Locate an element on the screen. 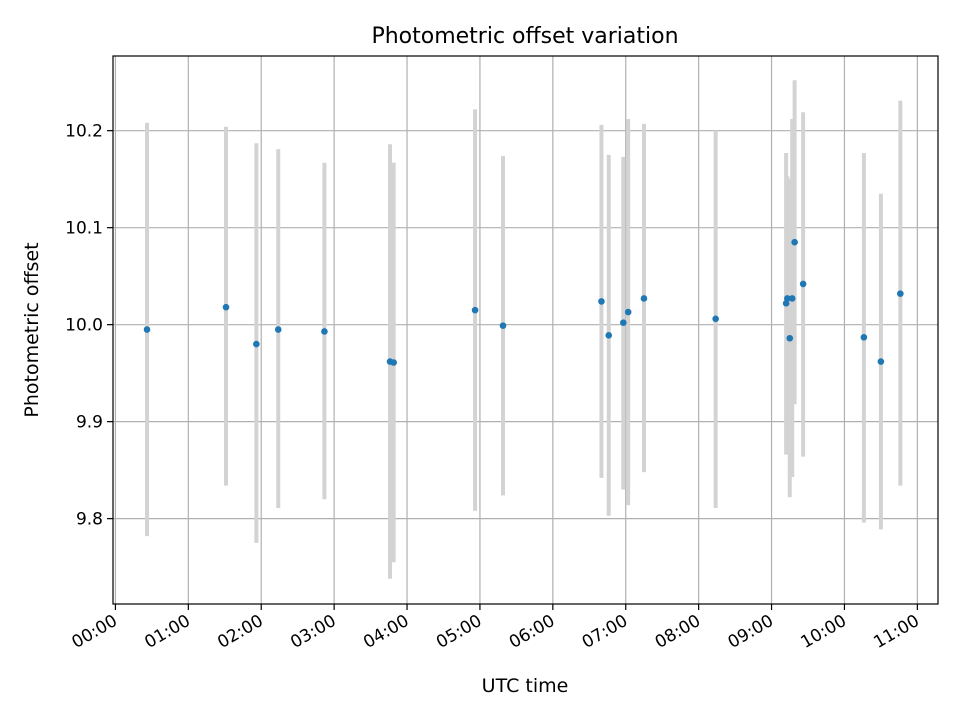  x-axis-label: UTC time is located at coordinates (525, 686).